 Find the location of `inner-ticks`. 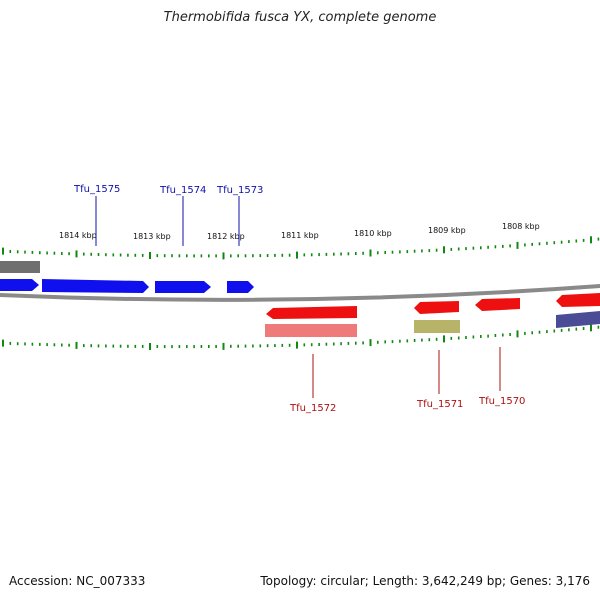

inner-ticks is located at coordinates (301, 337).